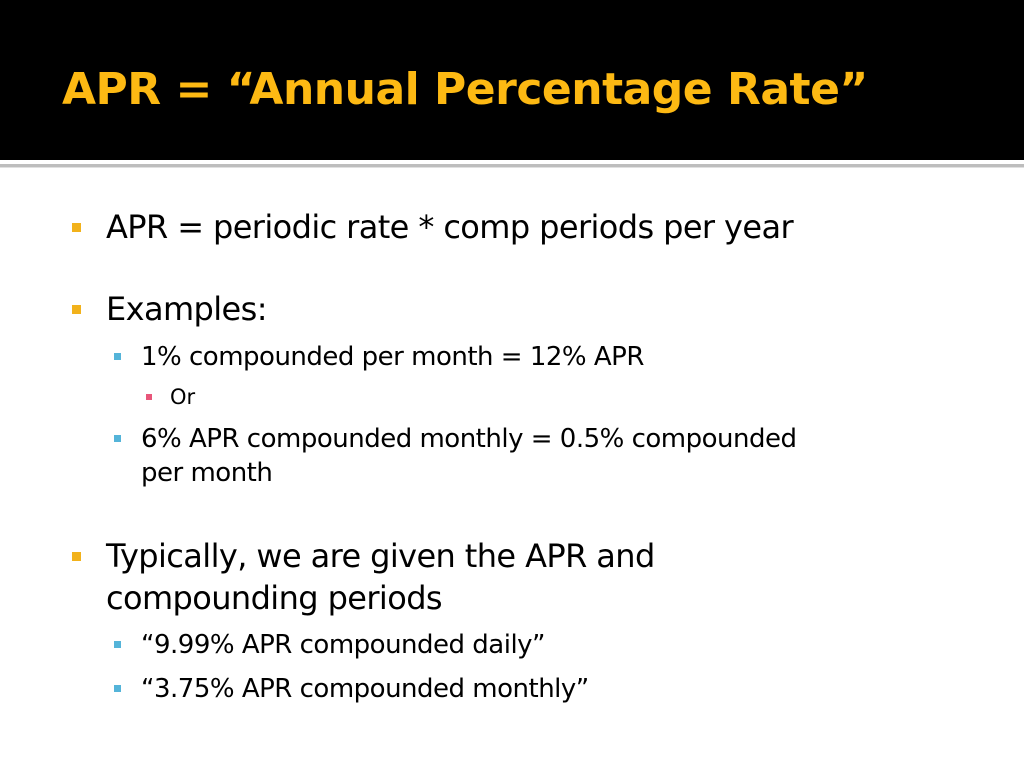 The width and height of the screenshot is (1024, 768). Describe the element at coordinates (186, 309) in the screenshot. I see `bullet-text: Examples:` at that location.